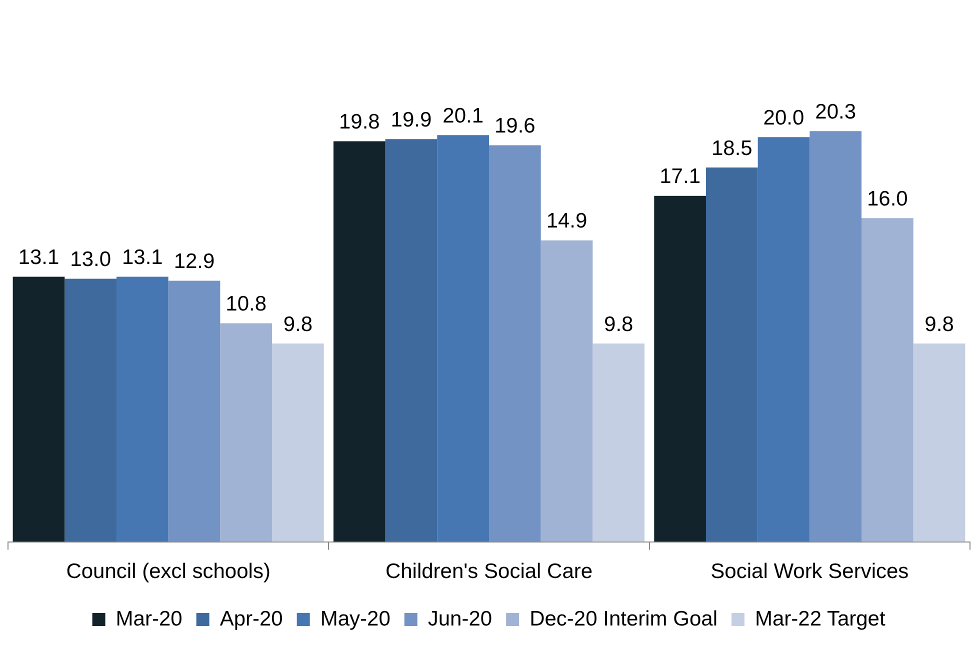  I want to click on data-label: 12.9, so click(194, 262).